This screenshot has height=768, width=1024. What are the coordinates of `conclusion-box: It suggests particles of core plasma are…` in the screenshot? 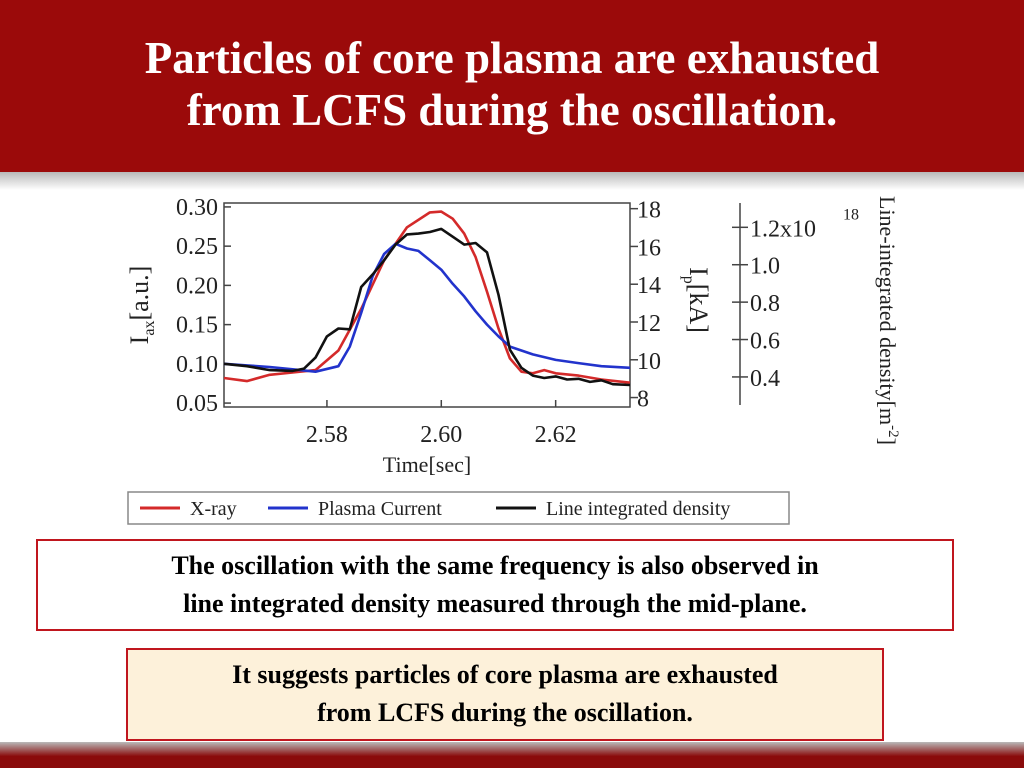 It's located at (505, 694).